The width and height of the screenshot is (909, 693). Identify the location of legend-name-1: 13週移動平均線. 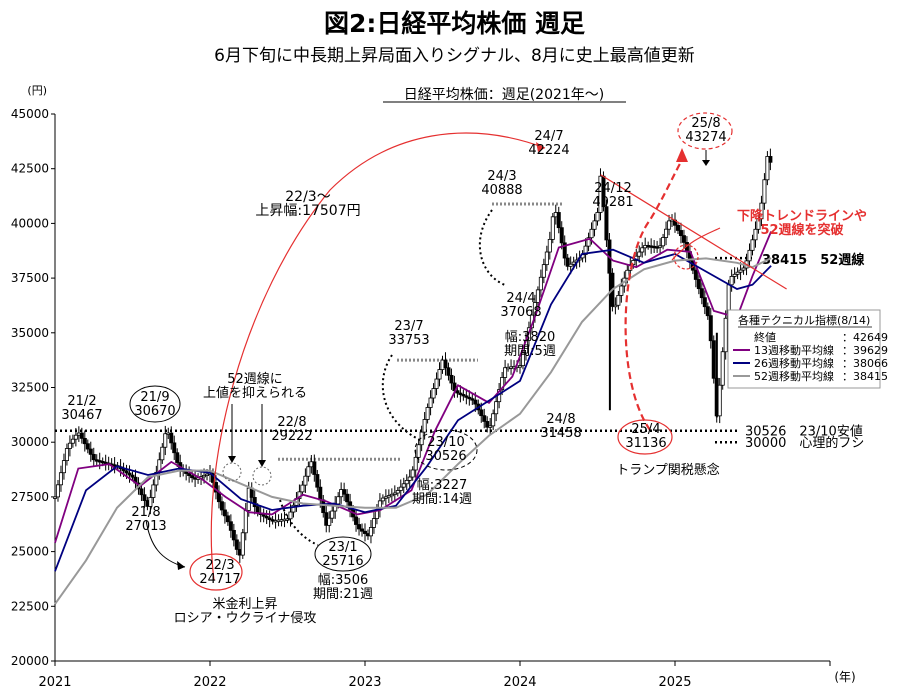
(794, 350).